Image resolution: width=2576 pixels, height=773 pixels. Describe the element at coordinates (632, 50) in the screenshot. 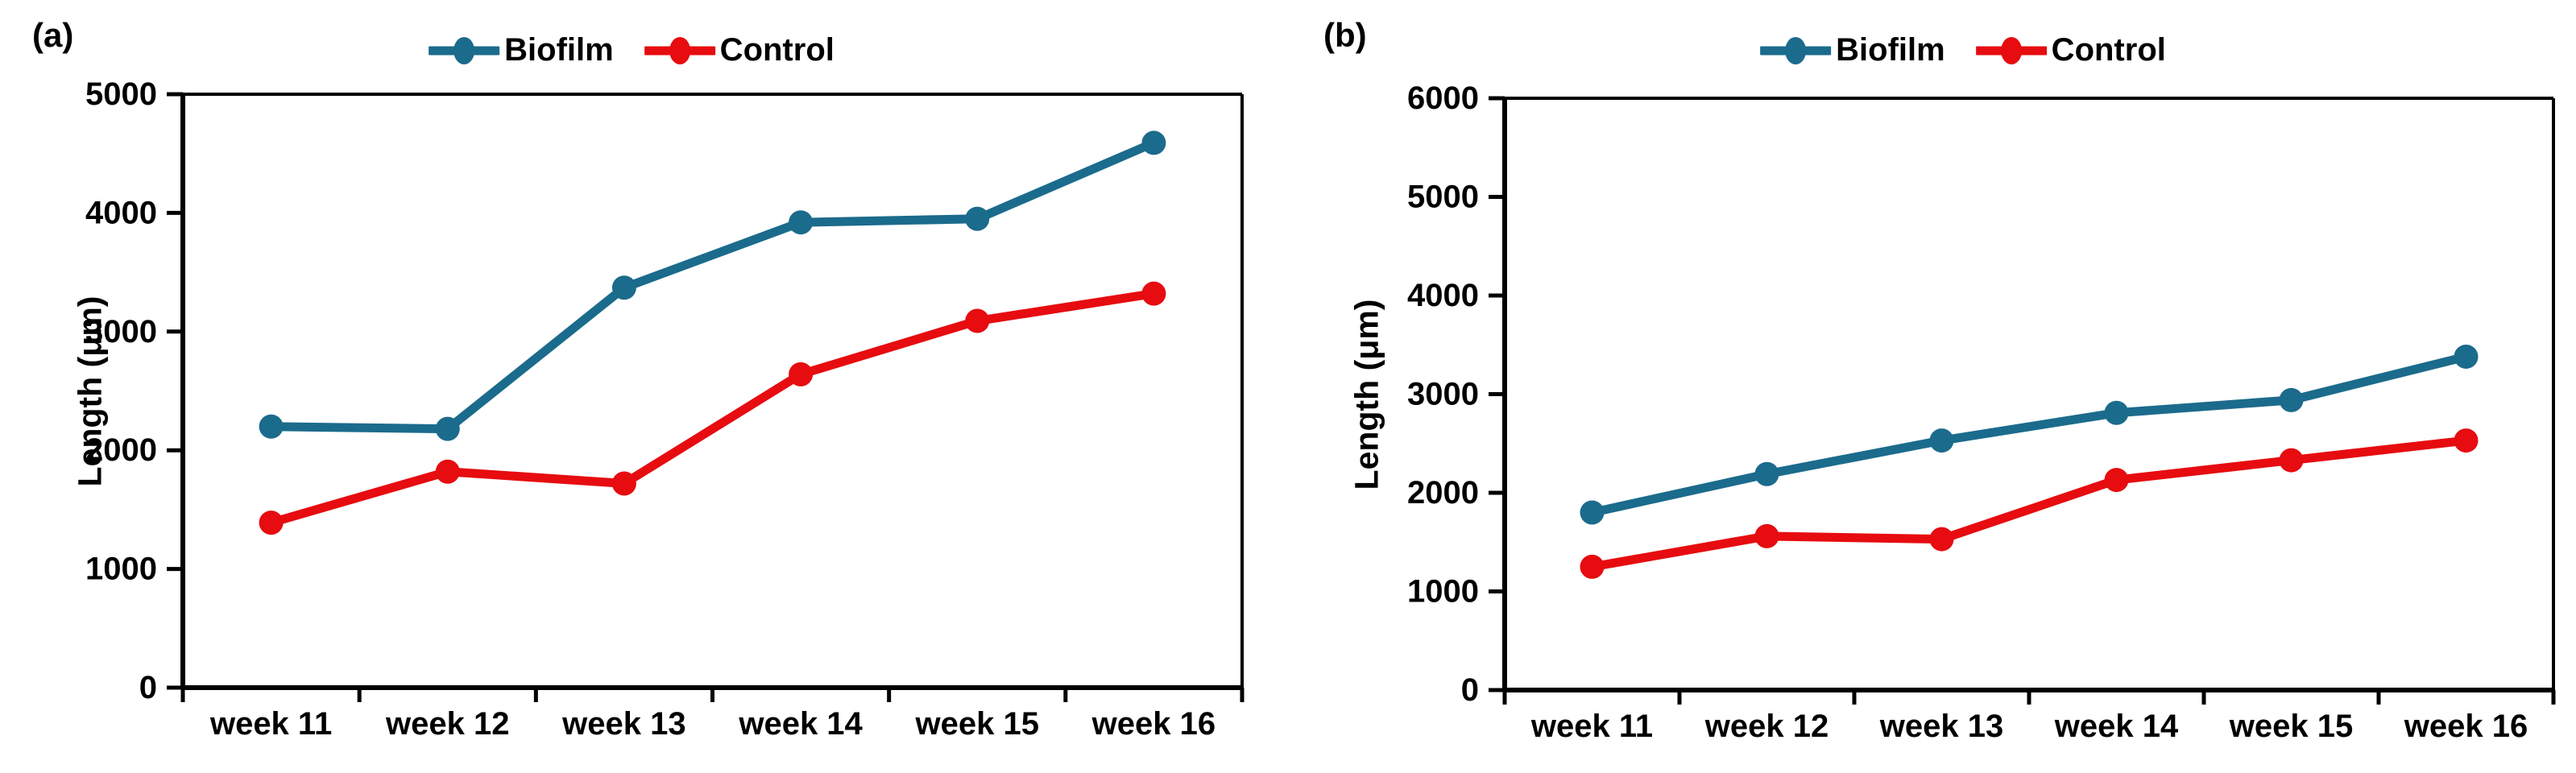

I see `legend-panel-a: Biofilm Control` at that location.